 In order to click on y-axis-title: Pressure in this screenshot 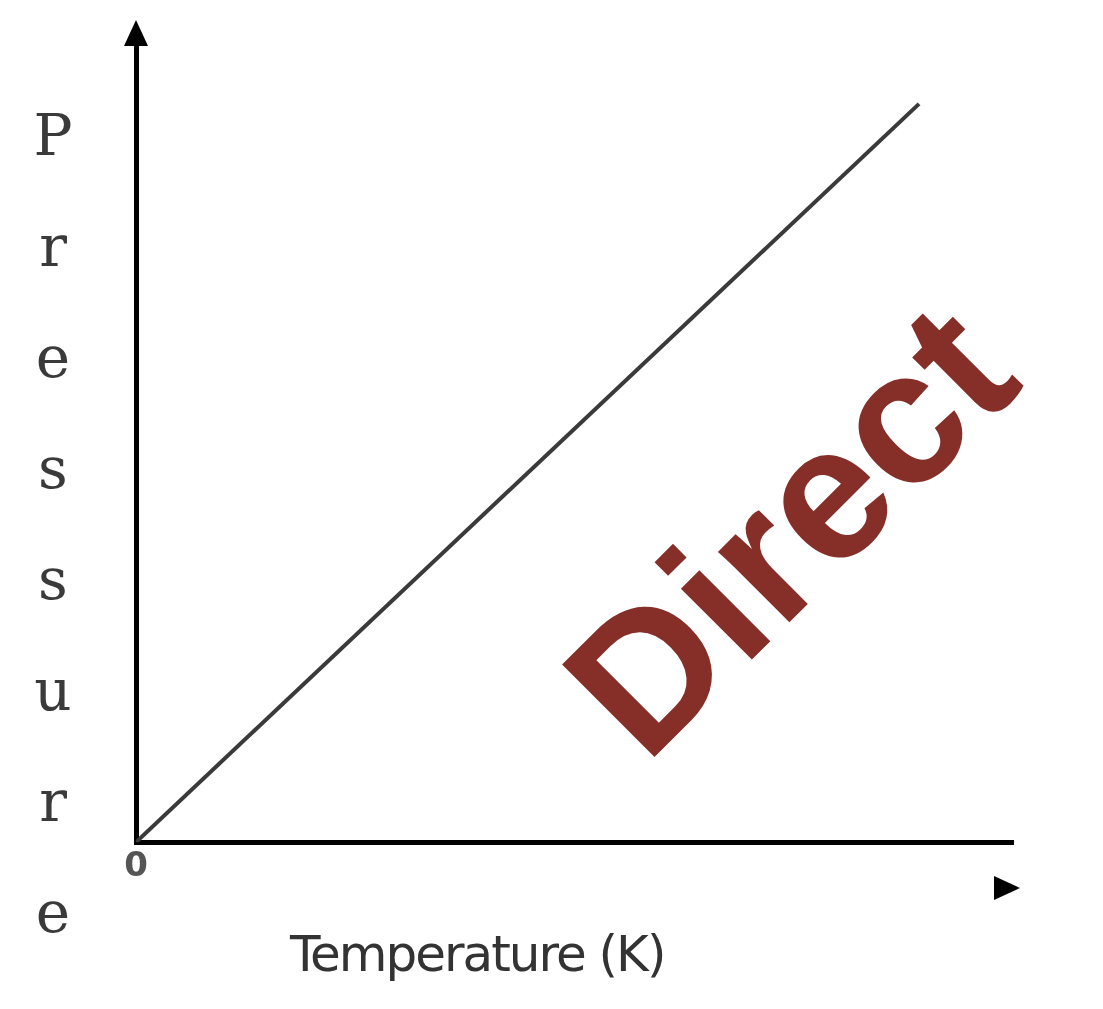, I will do `click(53, 524)`.